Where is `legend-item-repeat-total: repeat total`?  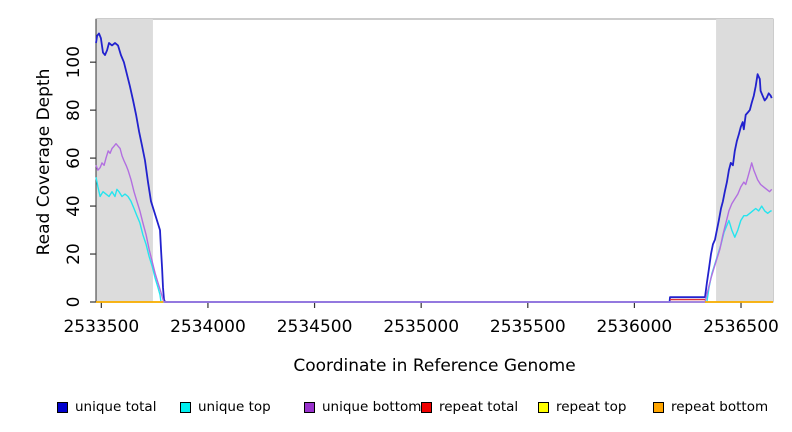
legend-item-repeat-total: repeat total is located at coordinates (469, 407).